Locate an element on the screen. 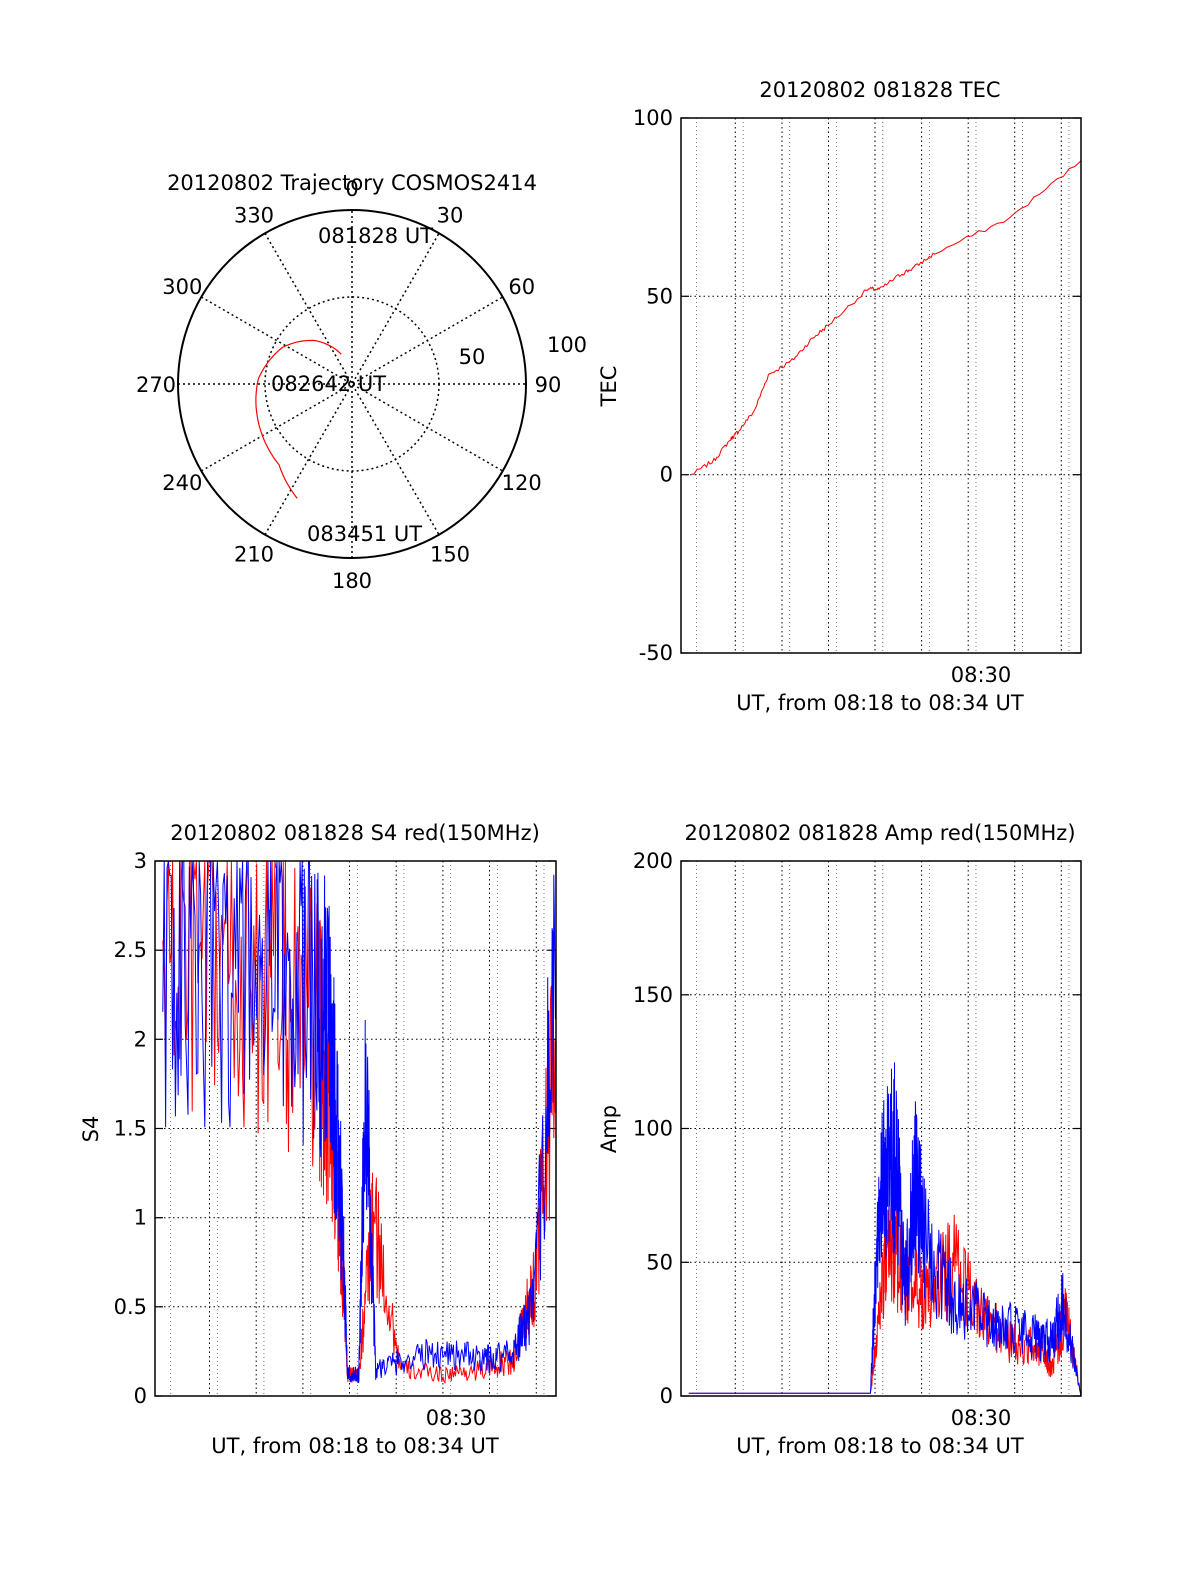  tec-series-line is located at coordinates (886, 317).